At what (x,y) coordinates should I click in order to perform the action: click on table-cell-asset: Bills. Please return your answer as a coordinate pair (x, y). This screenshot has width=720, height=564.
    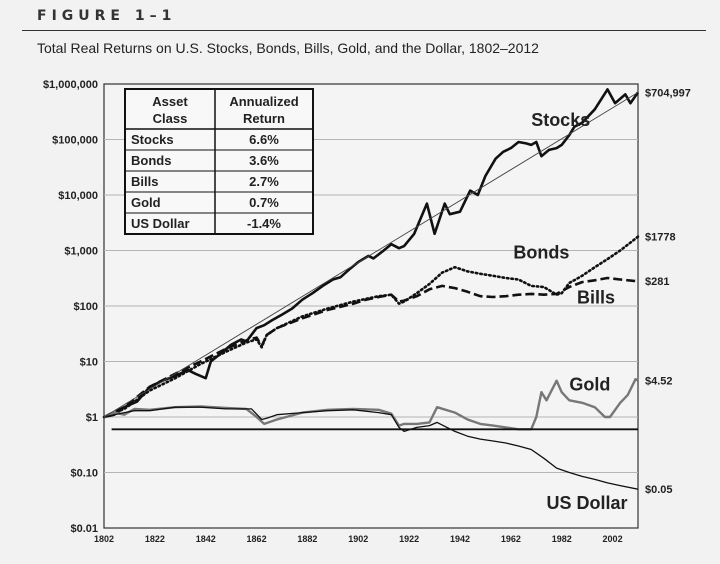
    Looking at the image, I should click on (144, 181).